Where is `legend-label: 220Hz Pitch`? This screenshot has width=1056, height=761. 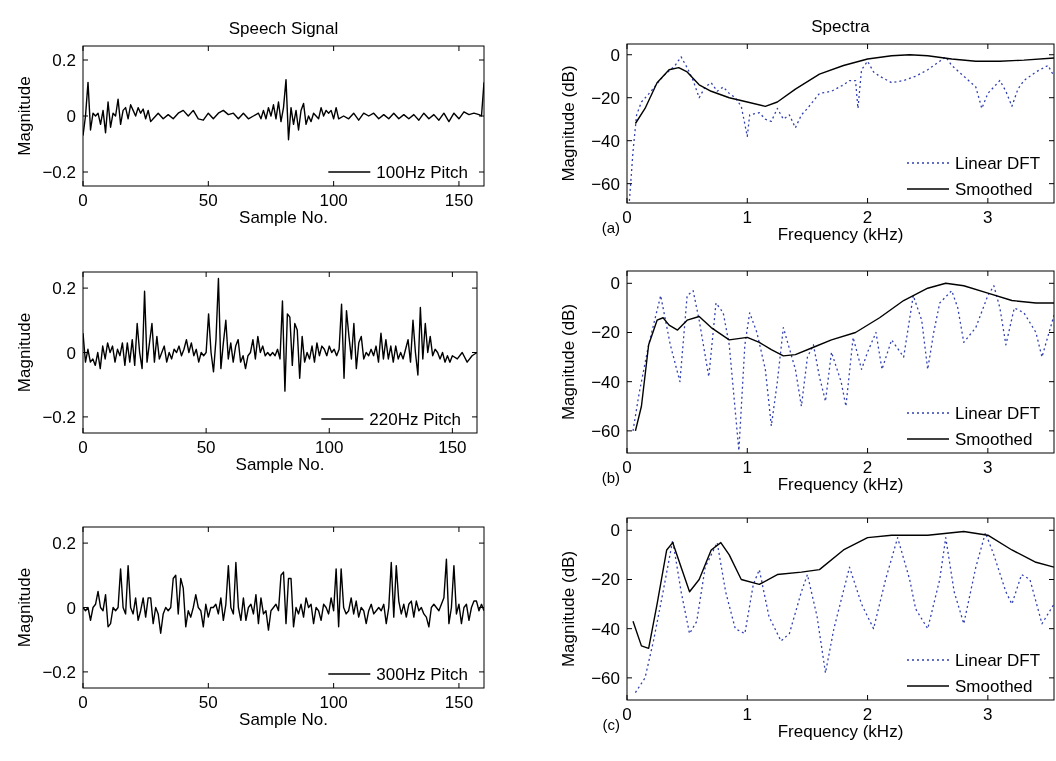
legend-label: 220Hz Pitch is located at coordinates (415, 419).